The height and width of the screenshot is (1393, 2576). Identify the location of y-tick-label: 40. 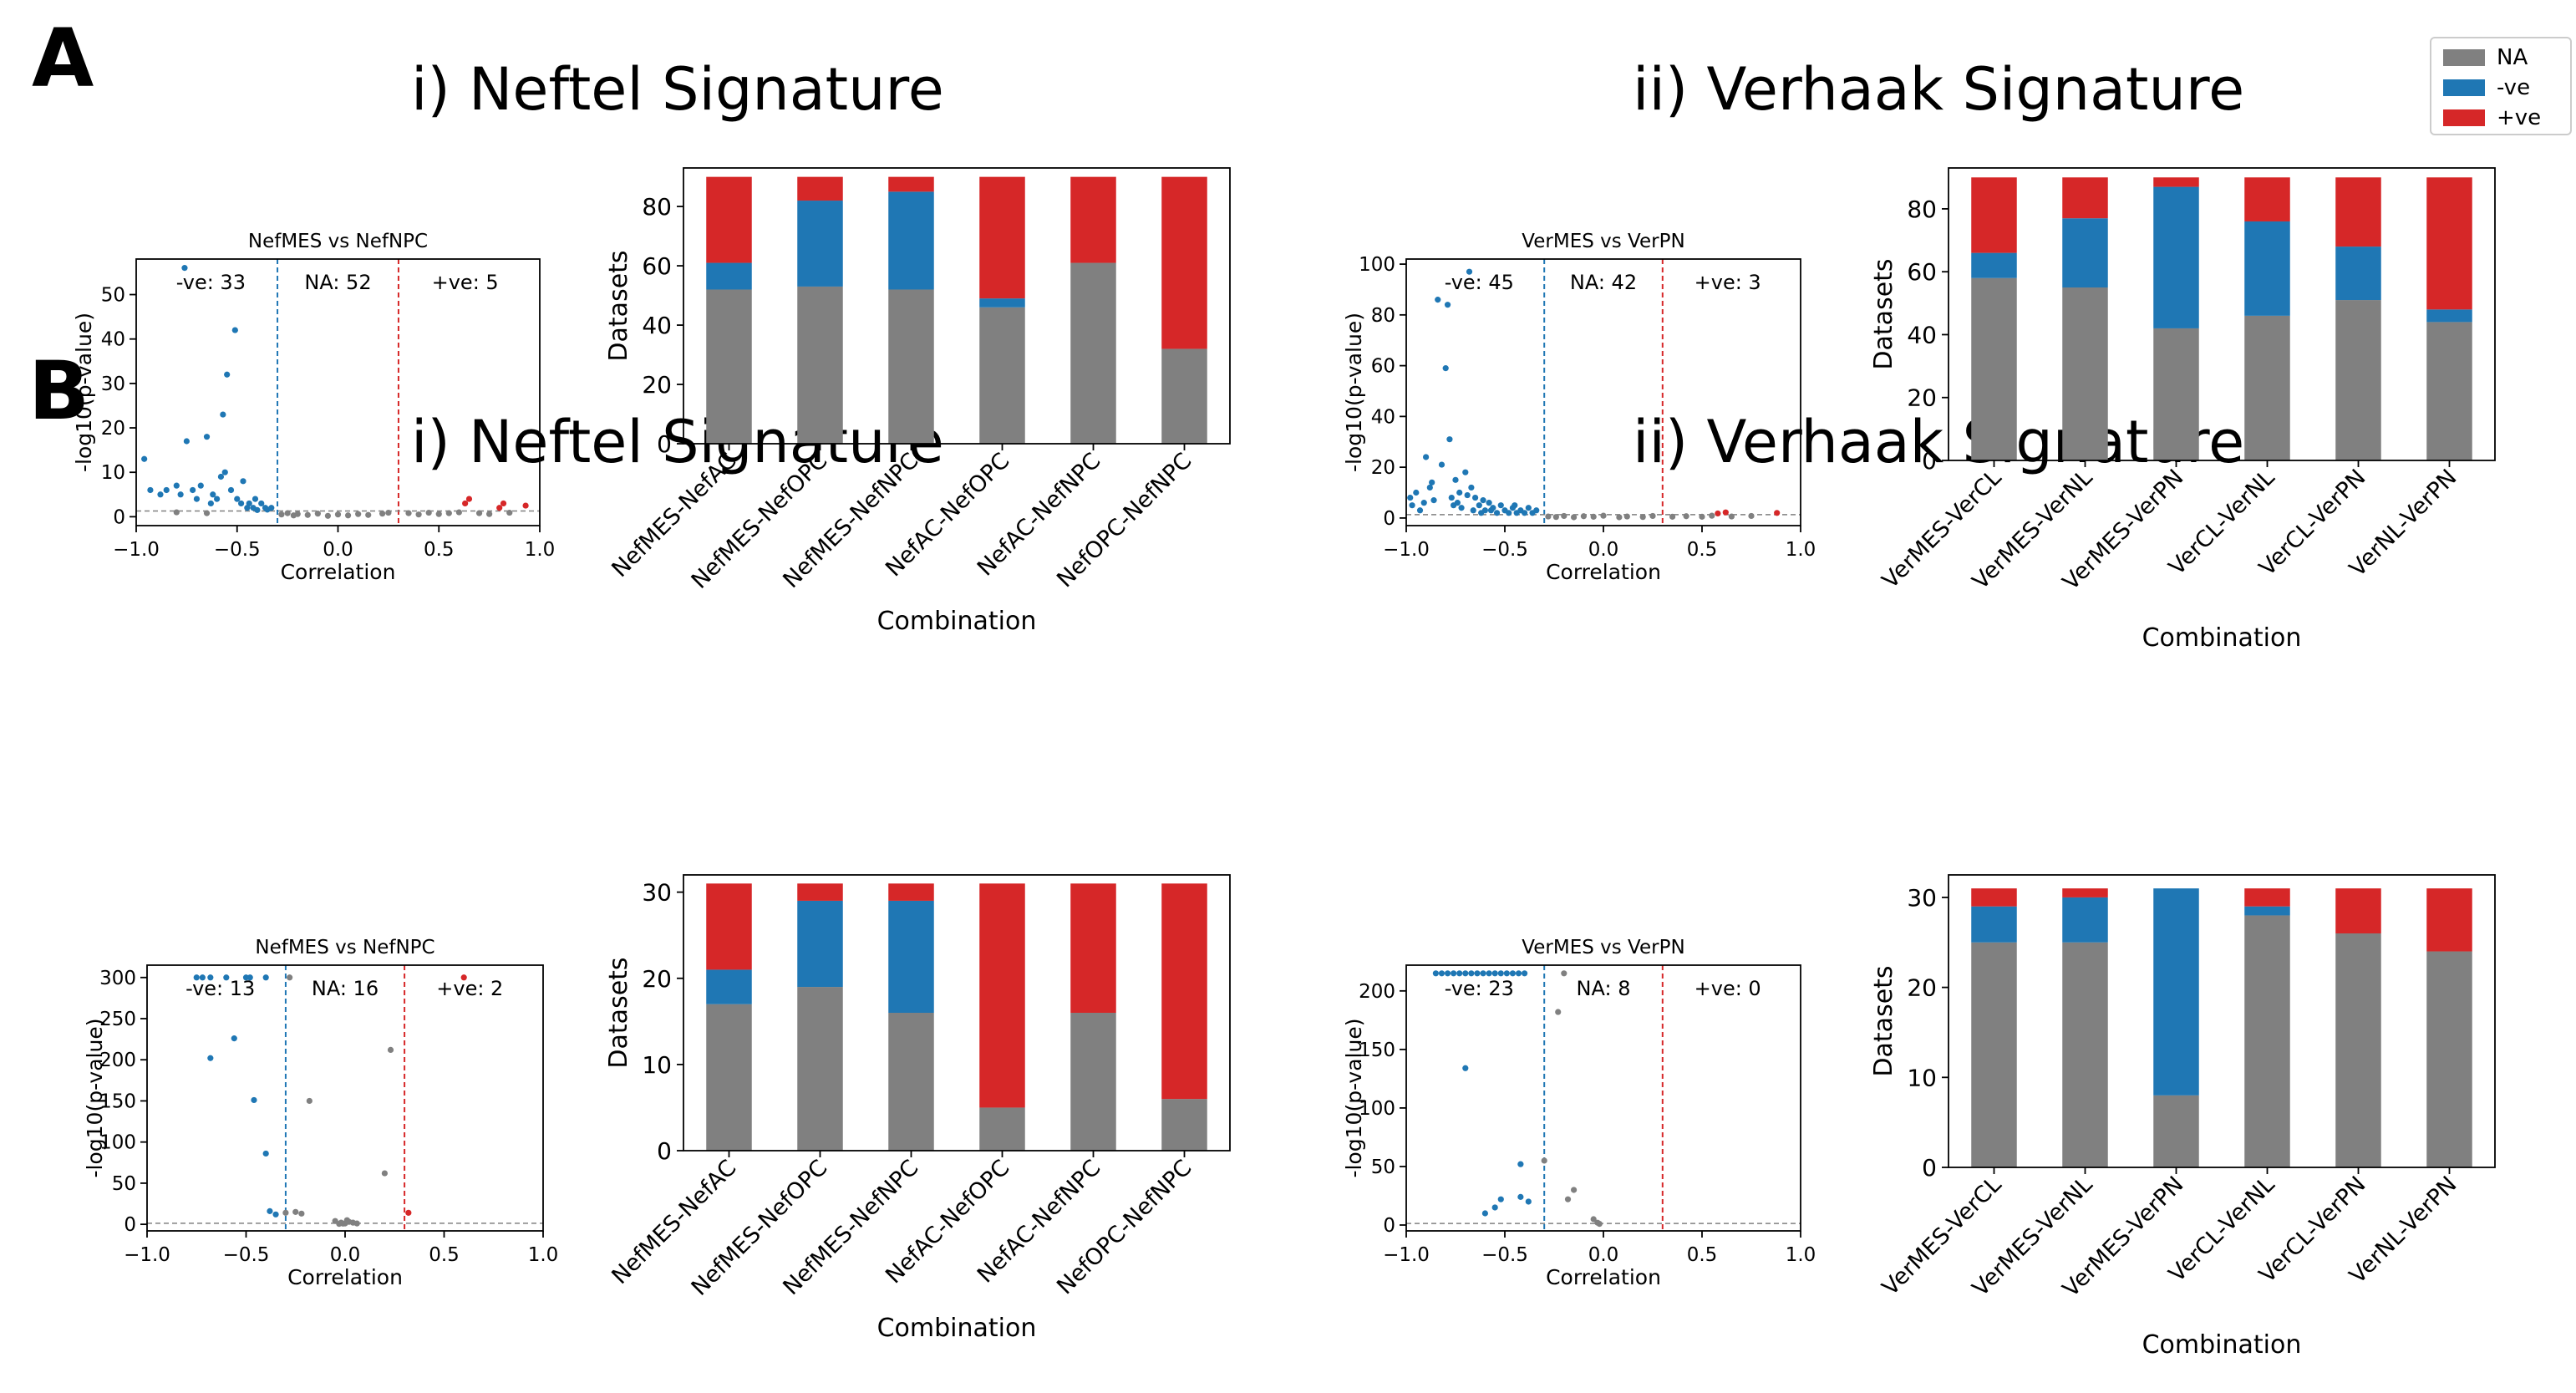
(657, 325).